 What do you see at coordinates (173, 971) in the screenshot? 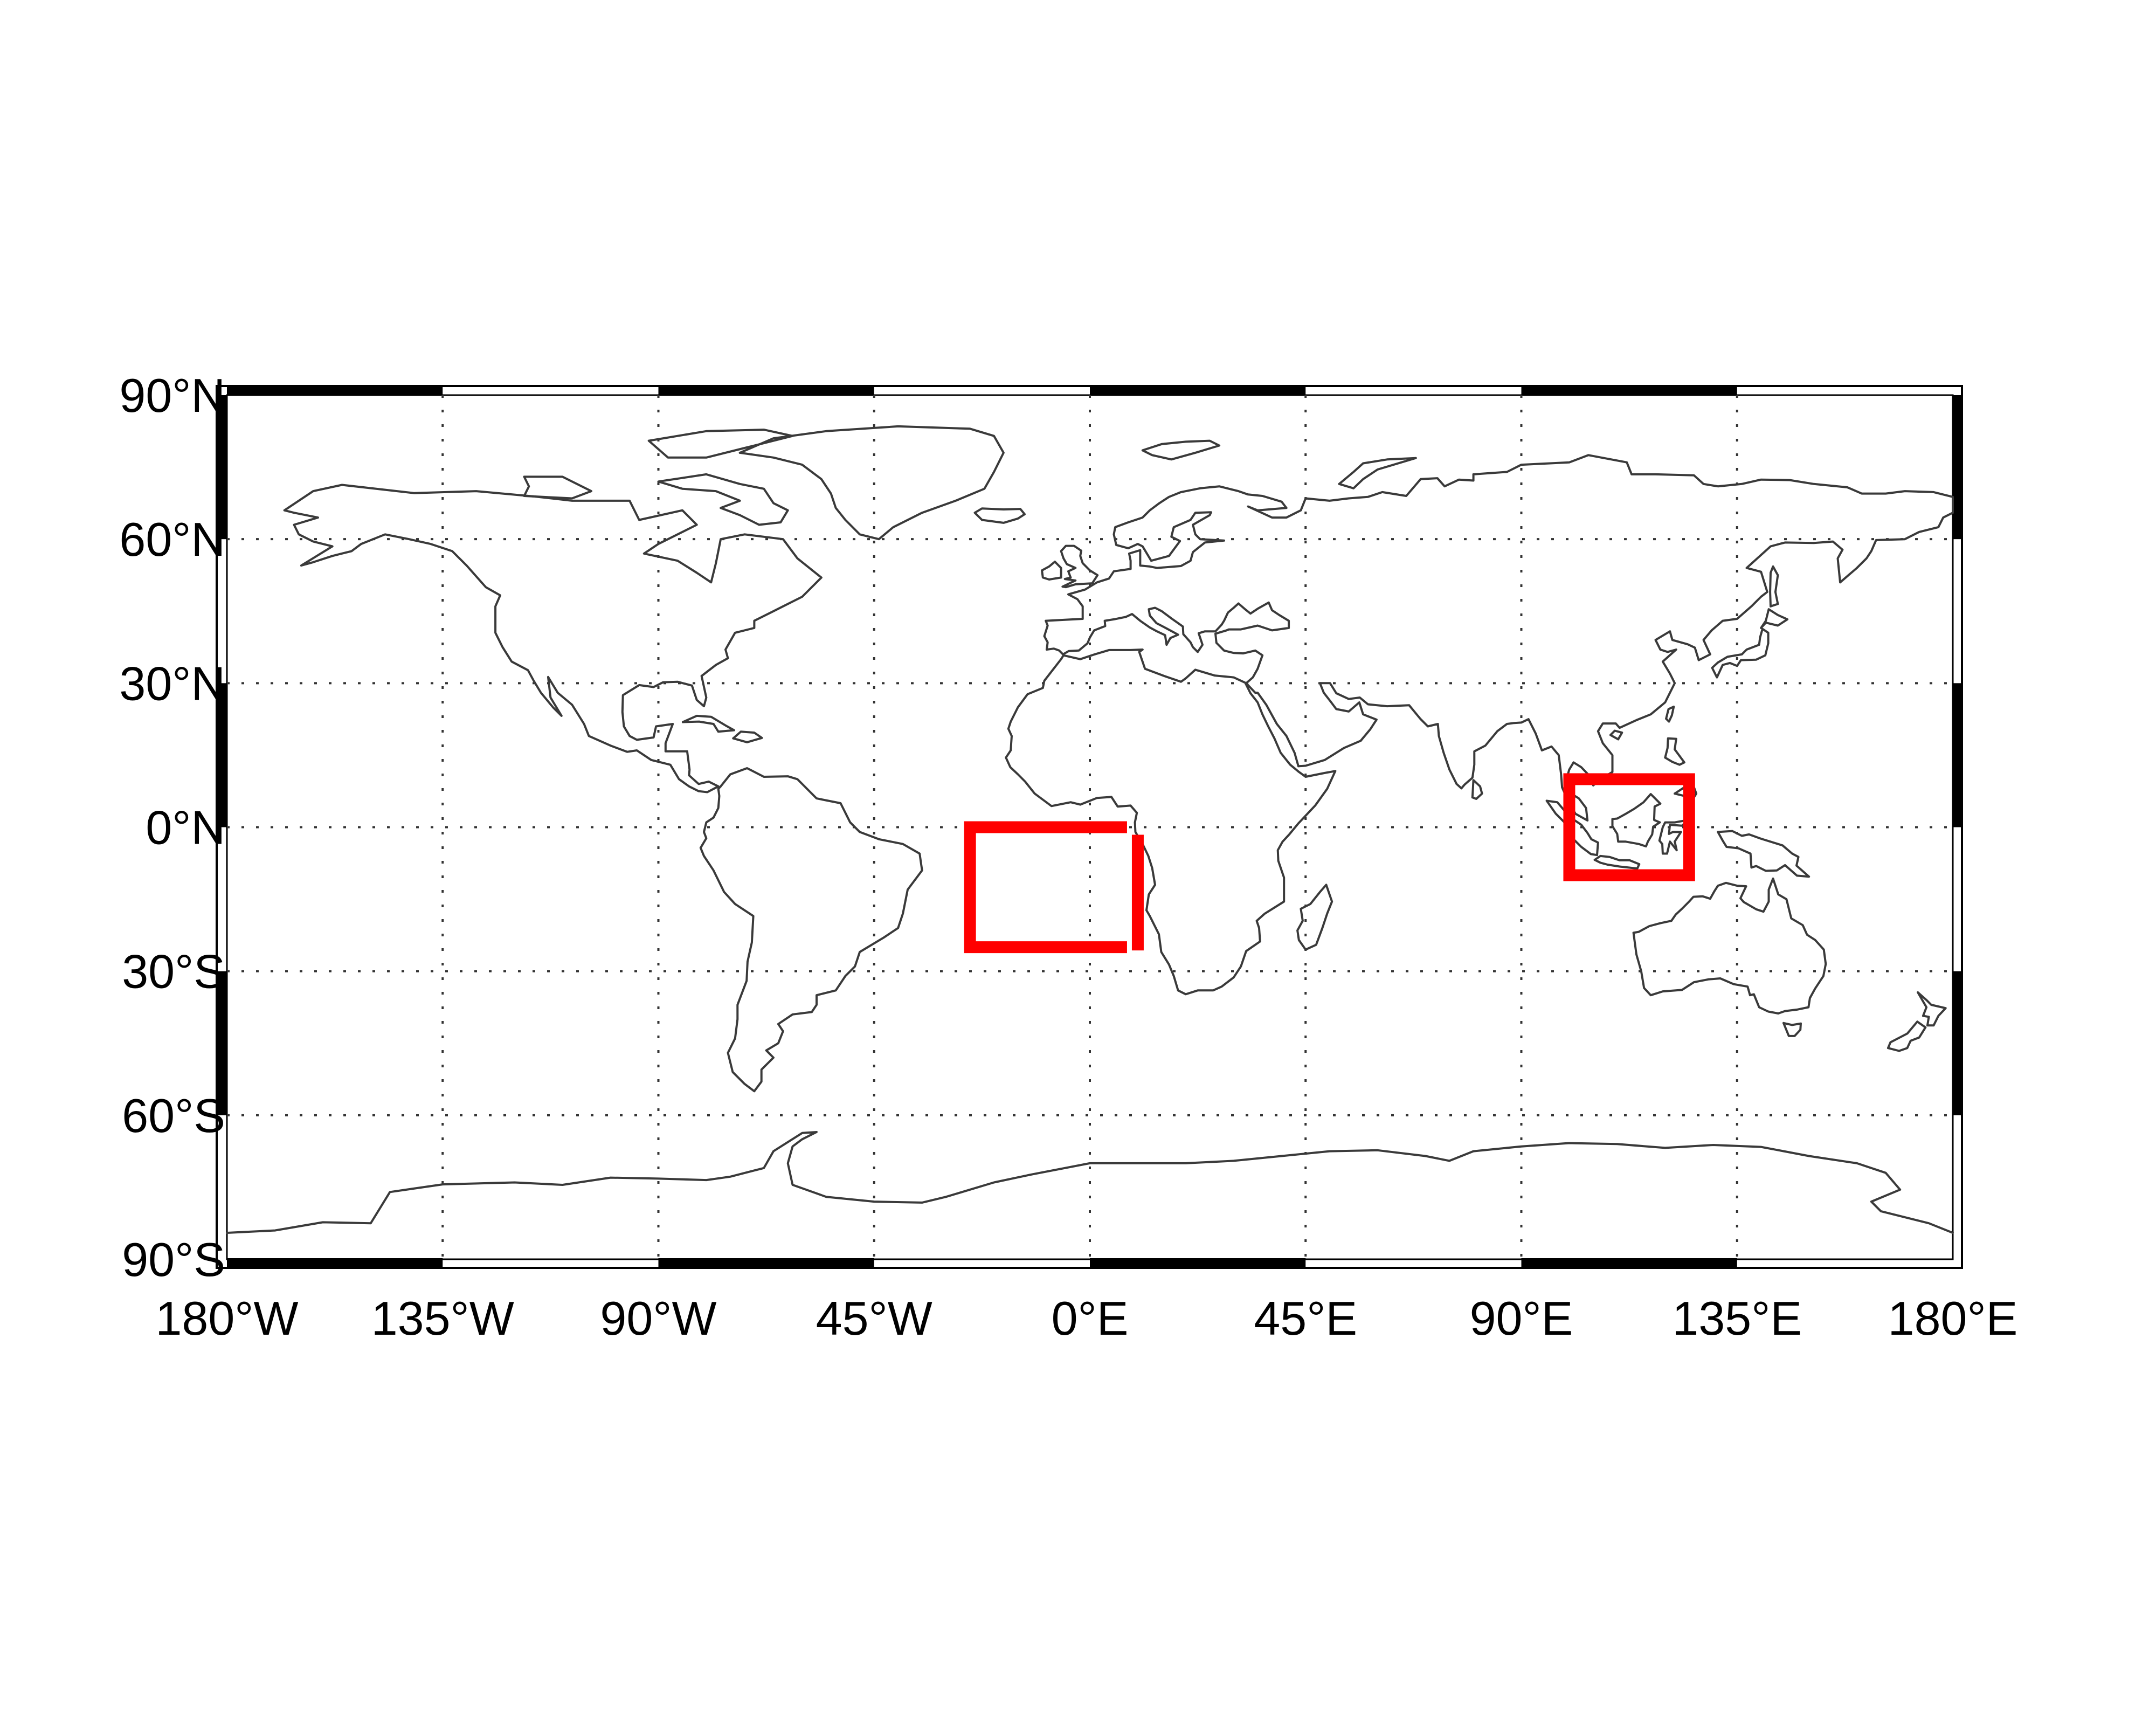
I see `latitude-label: 30°S` at bounding box center [173, 971].